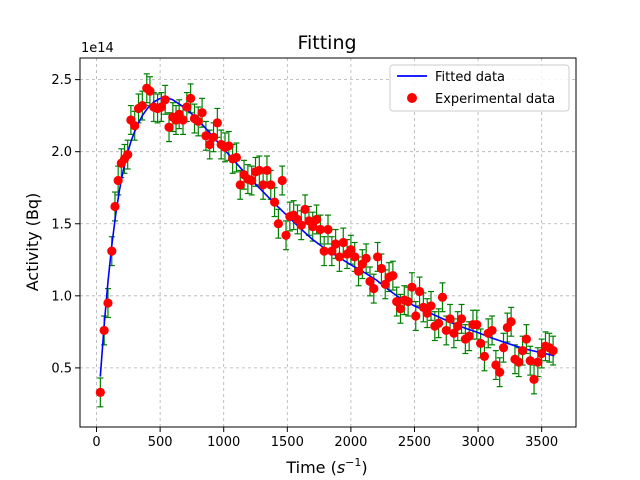 Image resolution: width=640 pixels, height=480 pixels. What do you see at coordinates (325, 438) in the screenshot?
I see `x-ticks: 0 500 1000 1500 2000 2500 3000 3500` at bounding box center [325, 438].